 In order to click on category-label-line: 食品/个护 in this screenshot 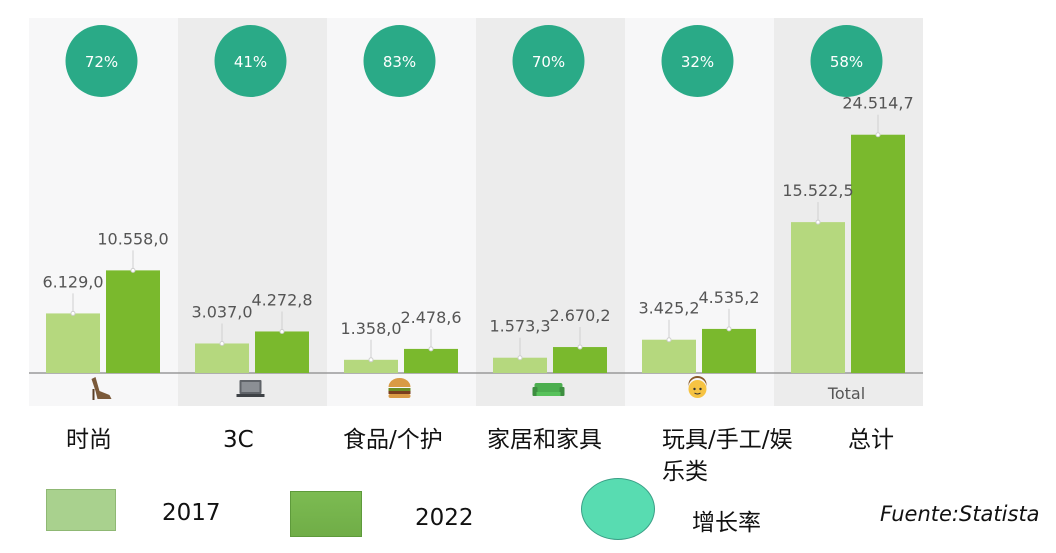, I will do `click(393, 440)`.